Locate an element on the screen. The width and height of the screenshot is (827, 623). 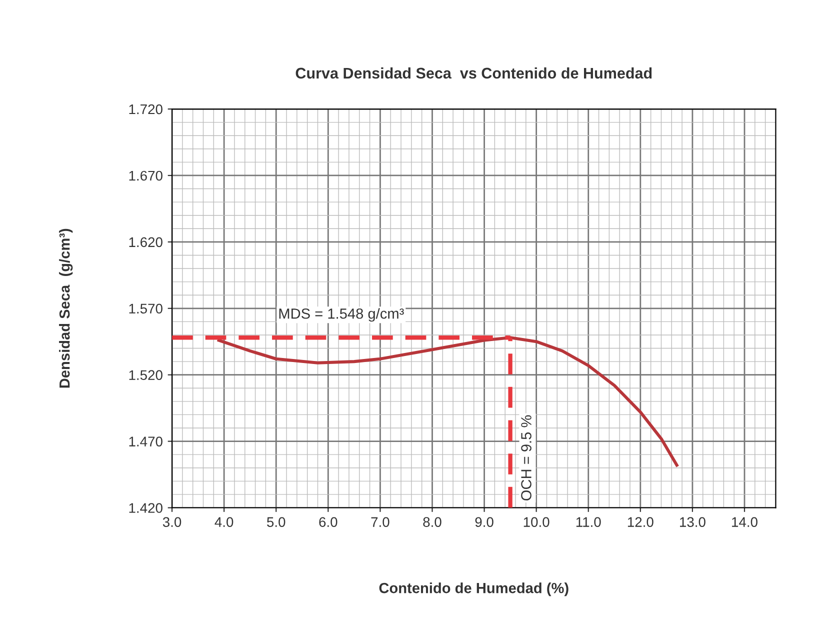
x-tick-label: 6.0 is located at coordinates (328, 522).